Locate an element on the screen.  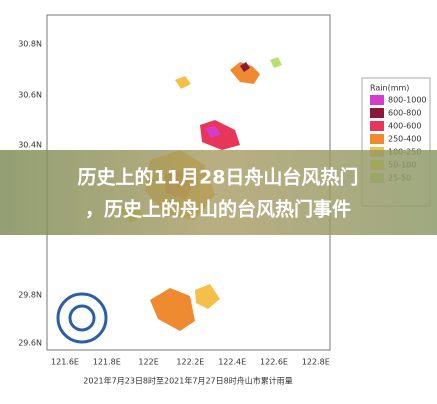
legend-label: 800-1000 is located at coordinates (407, 100).